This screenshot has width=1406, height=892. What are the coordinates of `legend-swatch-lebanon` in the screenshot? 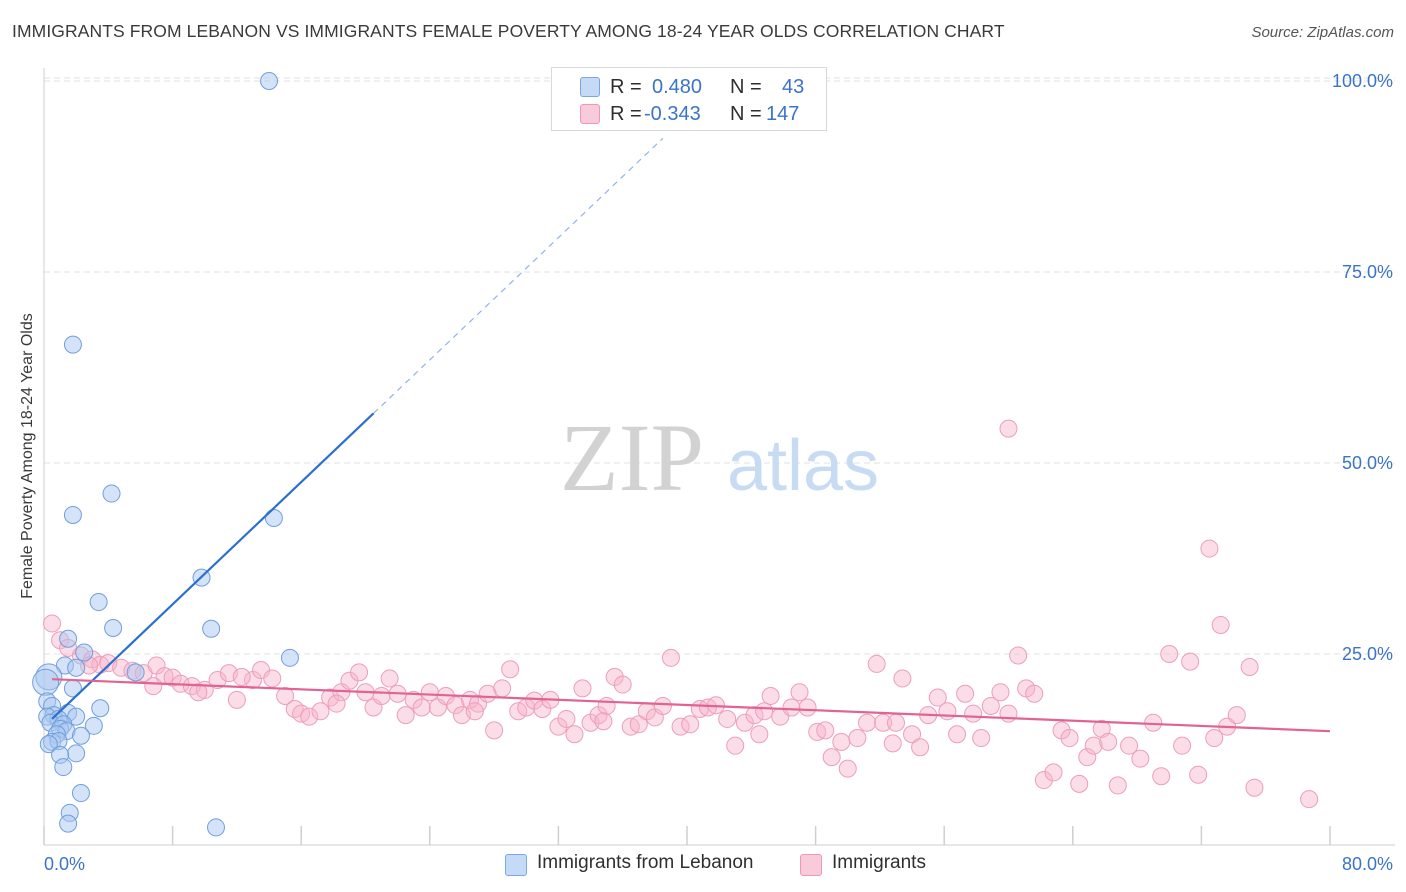 It's located at (590, 87).